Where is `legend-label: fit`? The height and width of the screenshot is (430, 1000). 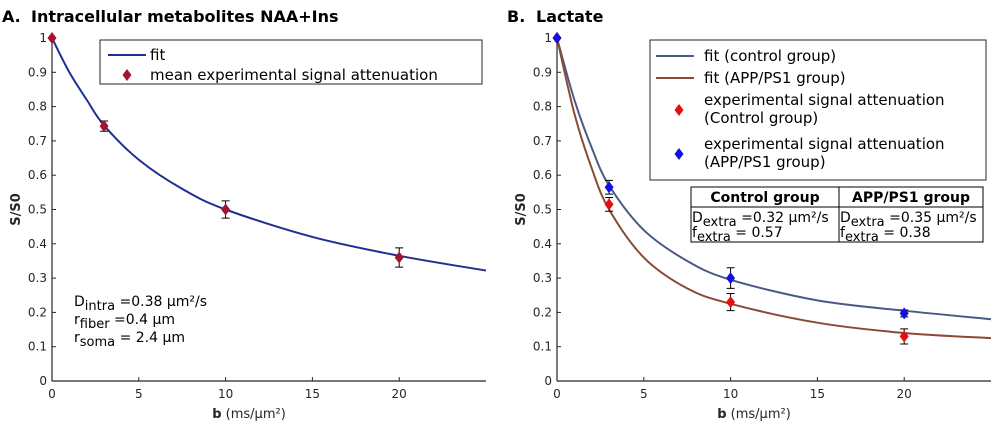
legend-label: fit is located at coordinates (157, 55).